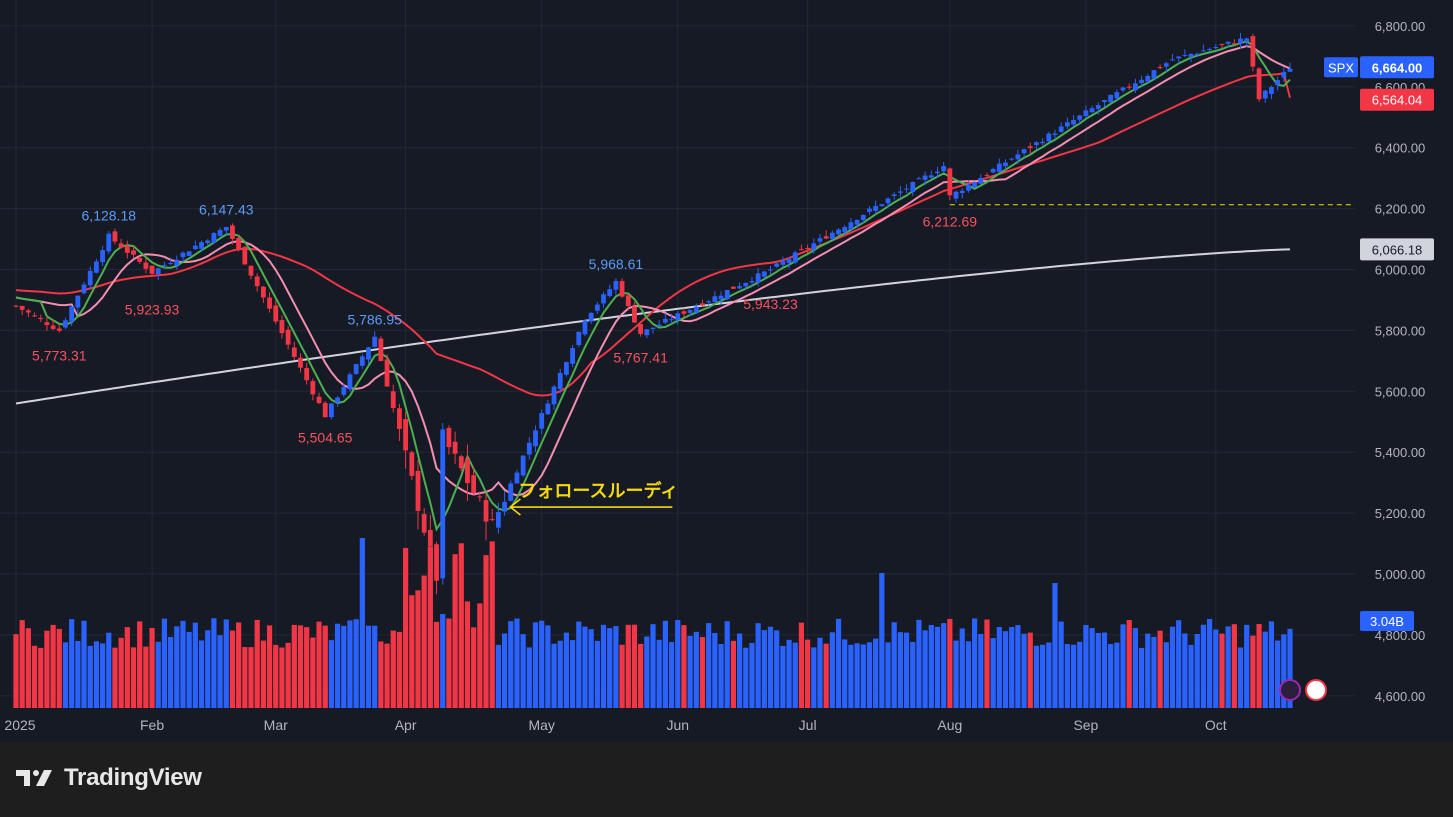 This screenshot has height=817, width=1453. Describe the element at coordinates (59, 356) in the screenshot. I see `annotation-low: 5,773.31` at that location.